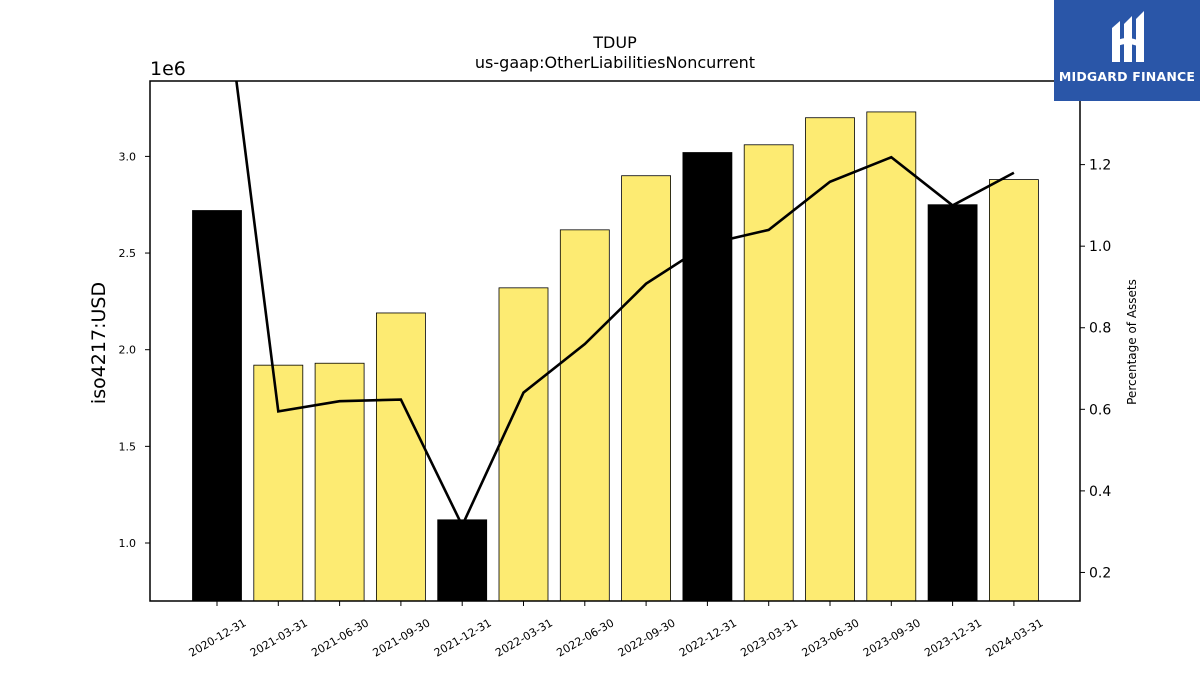 This screenshot has height=675, width=1200. I want to click on x-tick-label: 2023-03-31, so click(769, 637).